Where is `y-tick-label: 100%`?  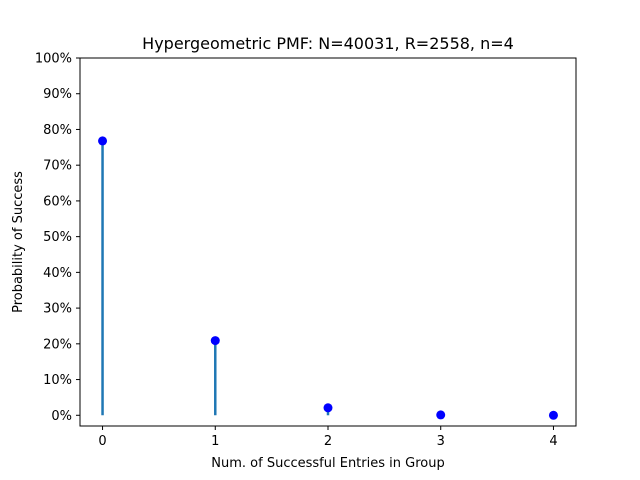 y-tick-label: 100% is located at coordinates (53, 59).